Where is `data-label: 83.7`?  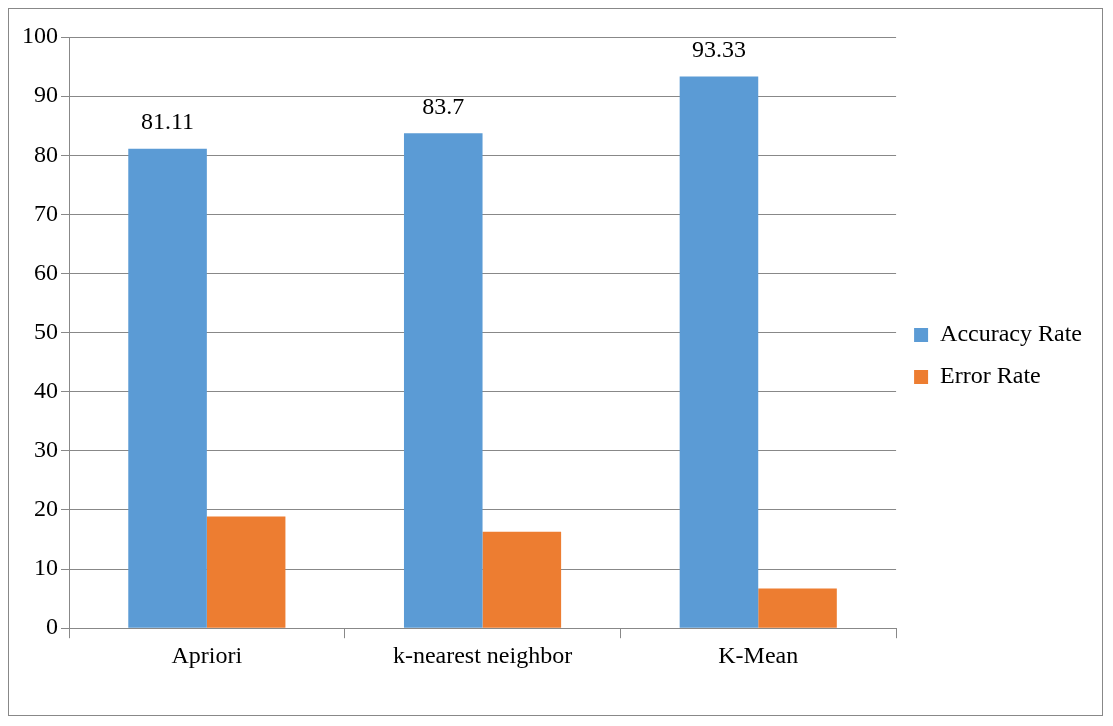 data-label: 83.7 is located at coordinates (443, 105).